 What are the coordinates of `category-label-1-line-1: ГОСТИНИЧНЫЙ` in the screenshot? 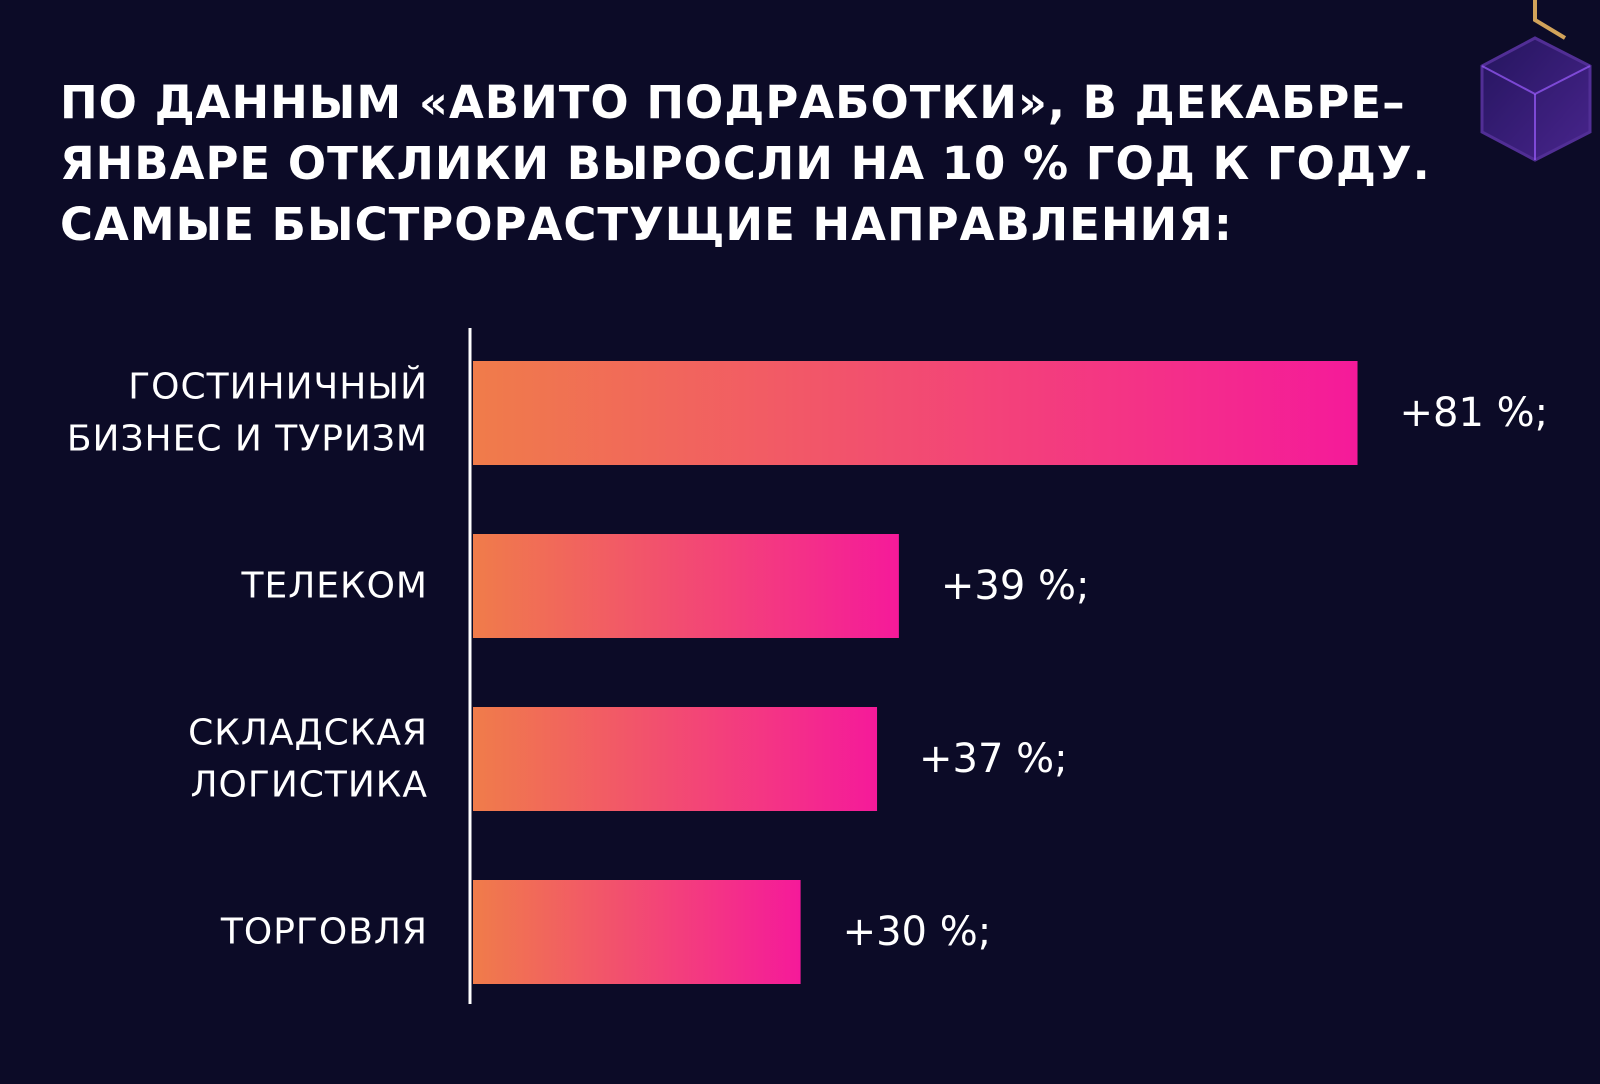 It's located at (278, 387).